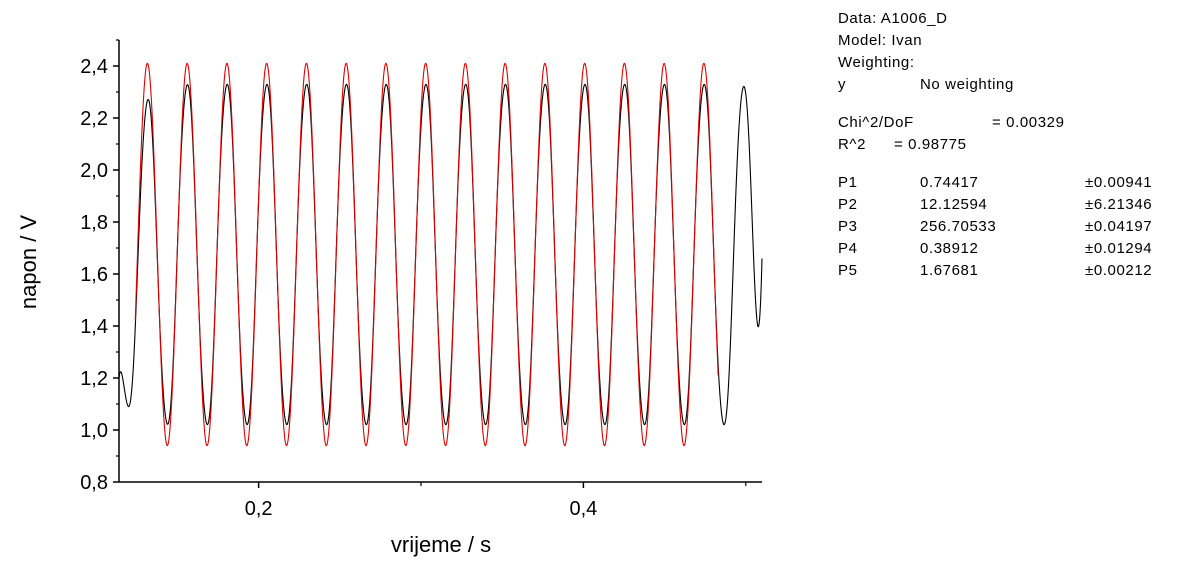 This screenshot has width=1191, height=563. I want to click on y-tick-label: 1,4, so click(94, 327).